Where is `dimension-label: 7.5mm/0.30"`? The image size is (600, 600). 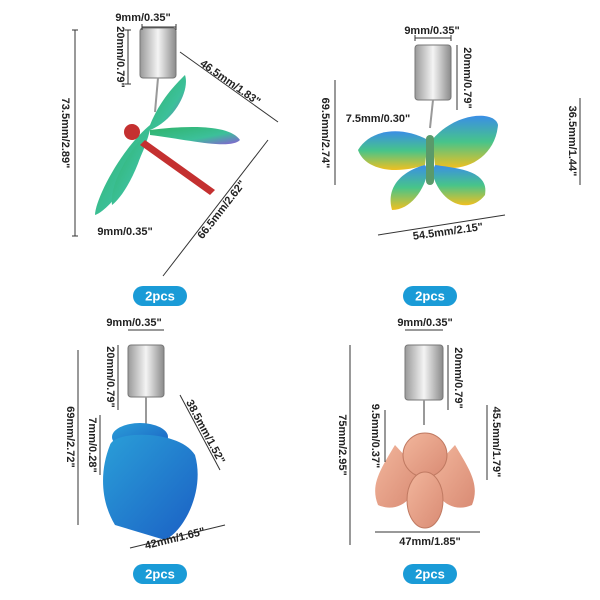 dimension-label: 7.5mm/0.30" is located at coordinates (378, 119).